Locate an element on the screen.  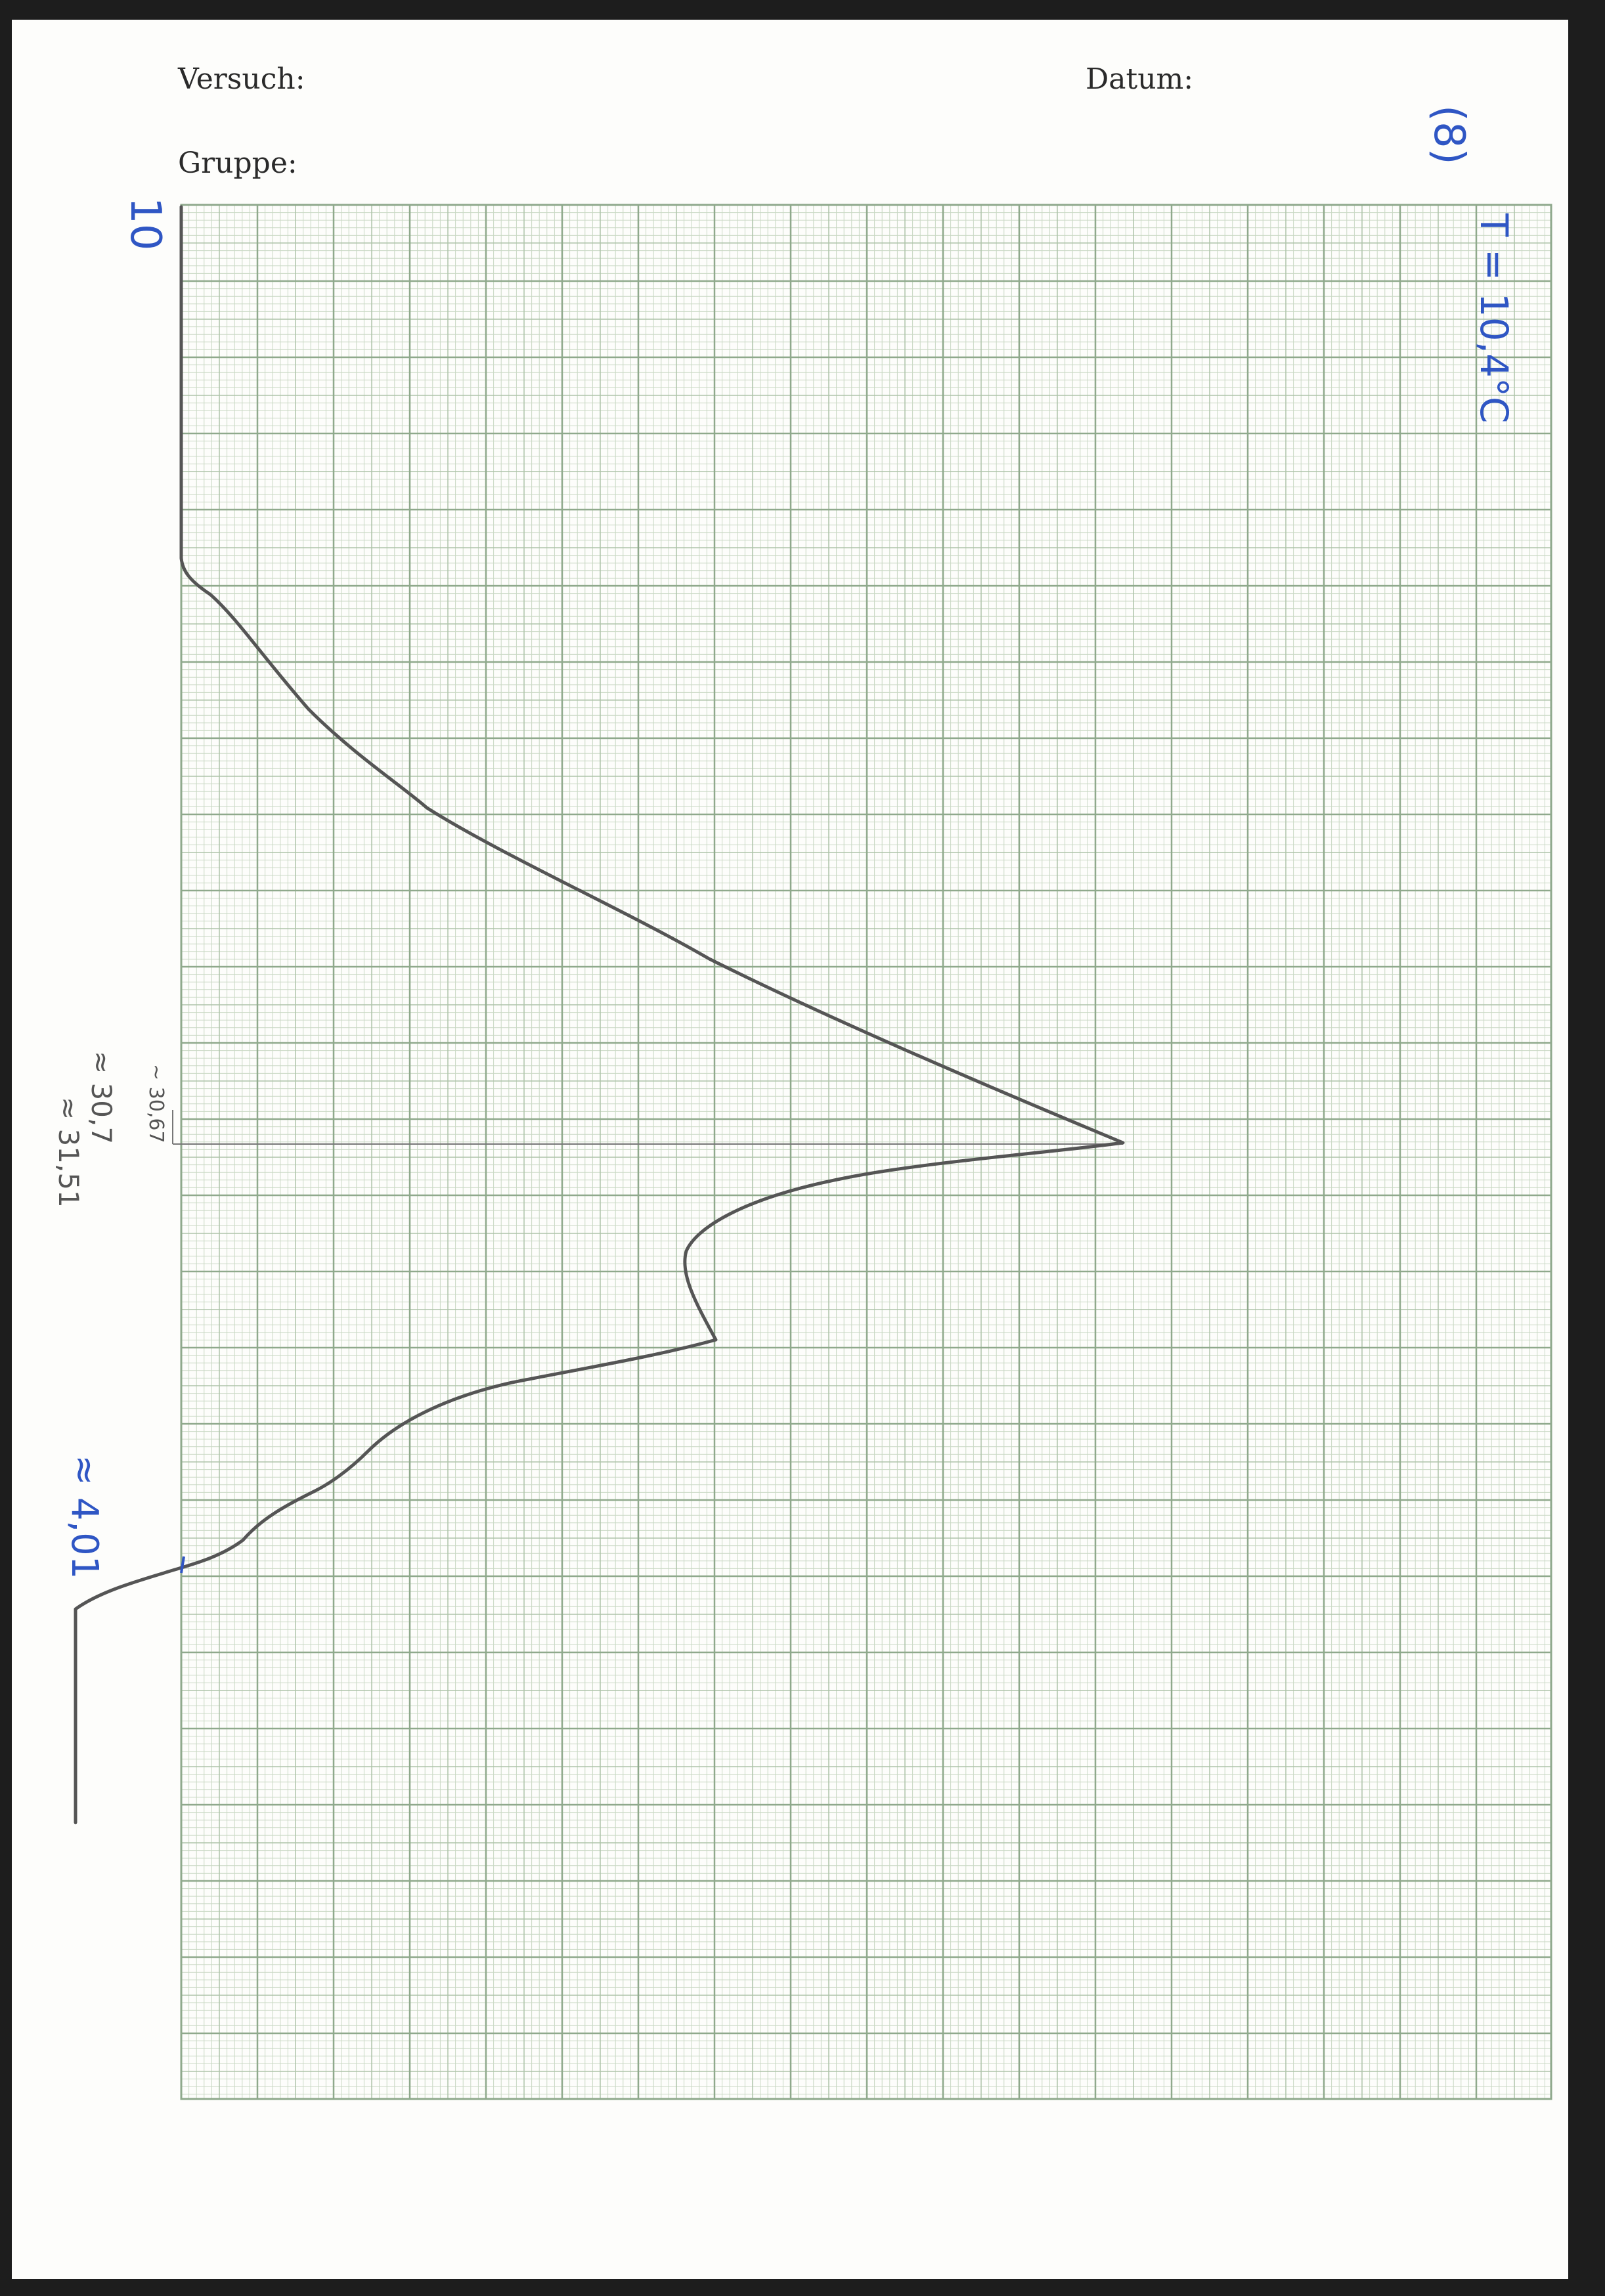
versuch-label: Versuch: is located at coordinates (241, 79).